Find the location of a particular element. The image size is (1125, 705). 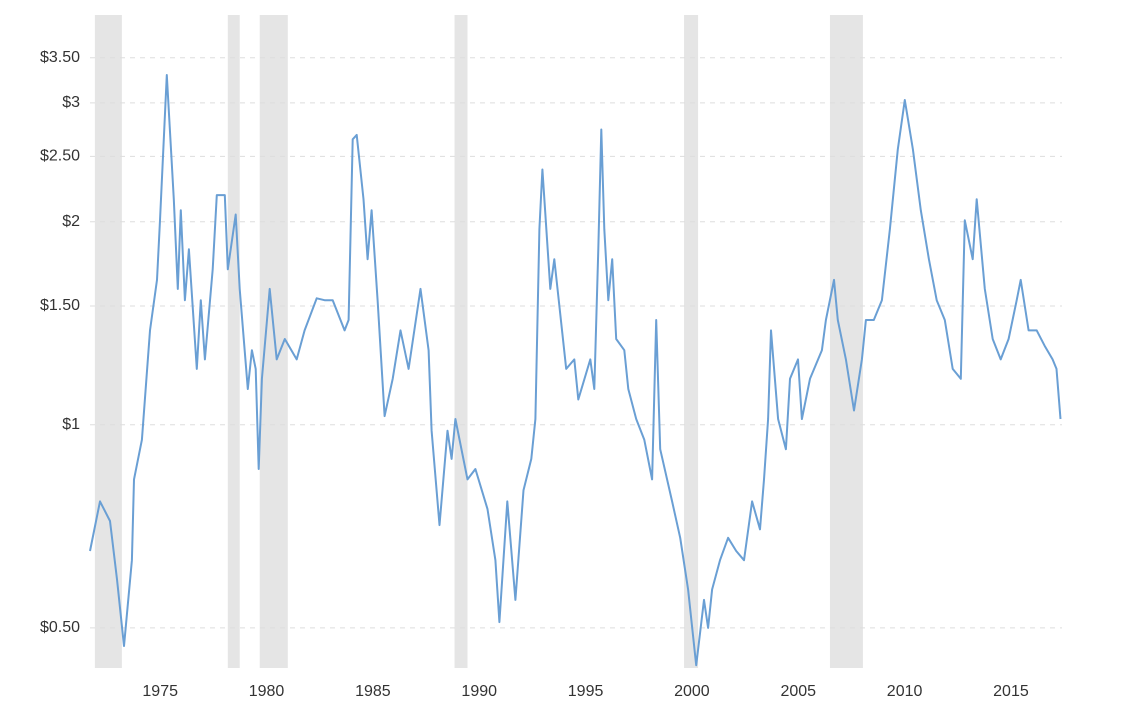

x-tick-label: 2005 is located at coordinates (798, 691).